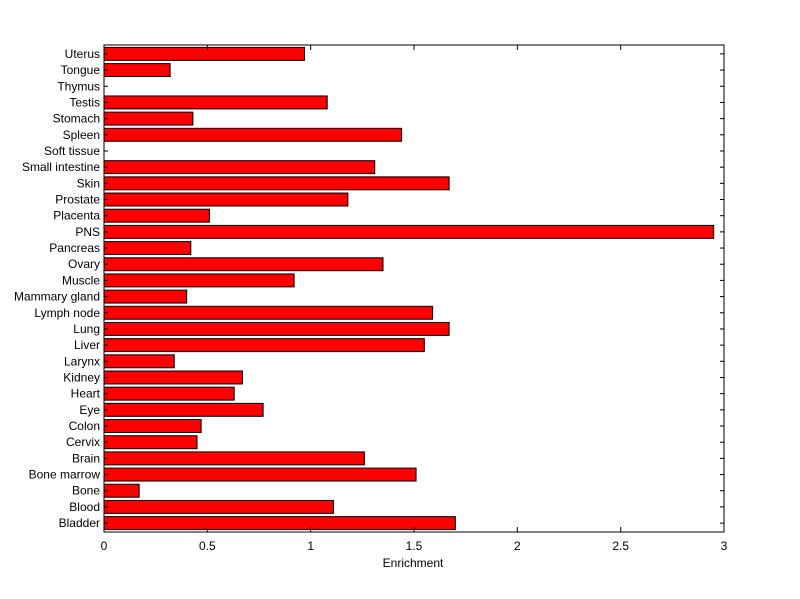 The height and width of the screenshot is (599, 800). Describe the element at coordinates (276, 183) in the screenshot. I see `bar-skin` at that location.